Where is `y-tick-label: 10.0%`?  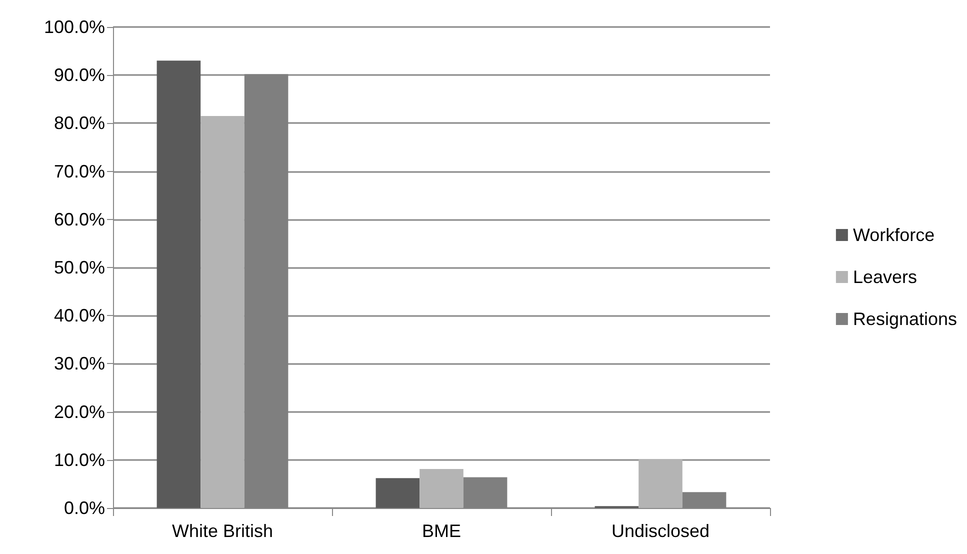 y-tick-label: 10.0% is located at coordinates (79, 460).